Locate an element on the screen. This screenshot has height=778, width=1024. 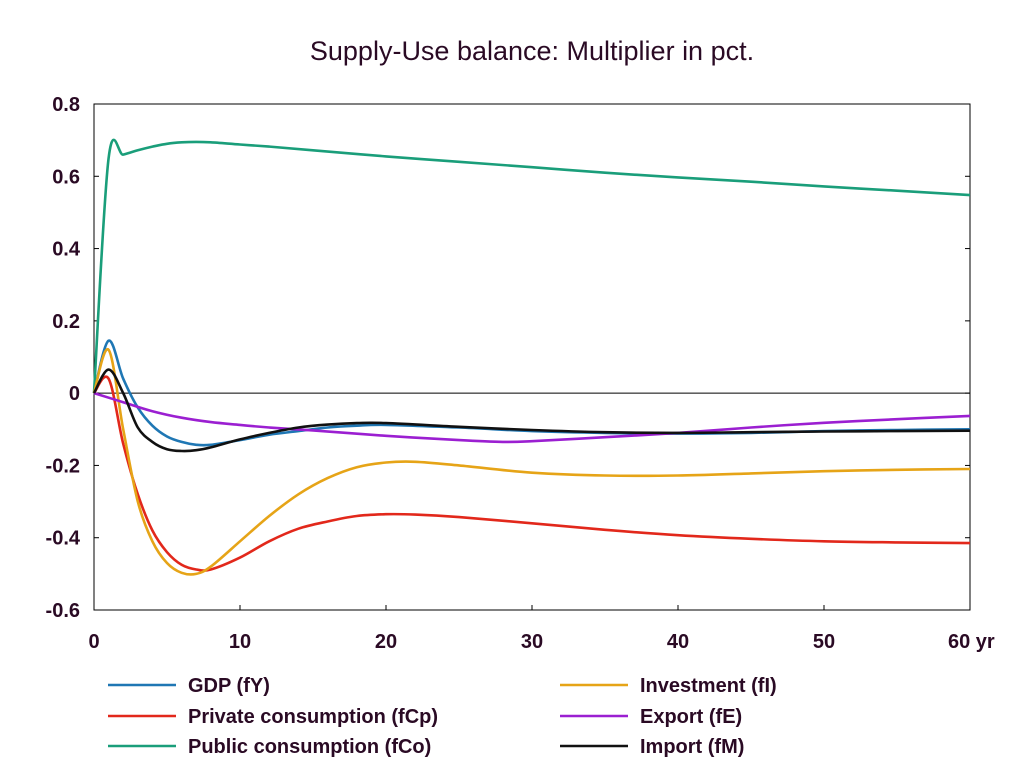
legend-label-public-consumption-fco: Public consumption (fCo) is located at coordinates (309, 747).